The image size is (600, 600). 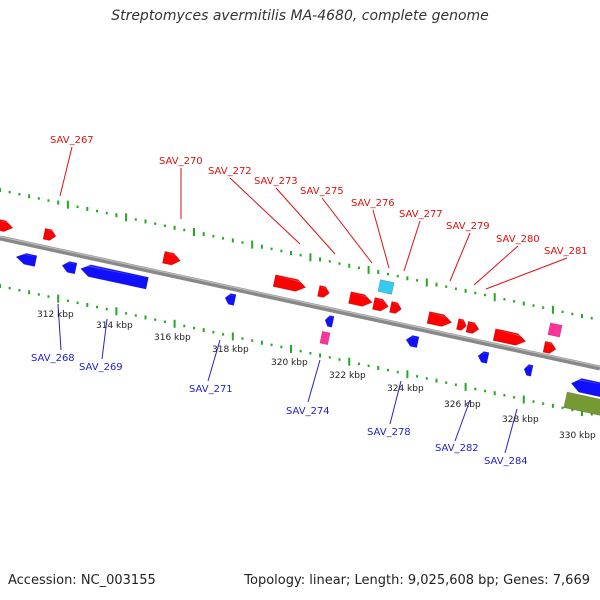 I want to click on gene-label: SAV_273, so click(x=276, y=181).